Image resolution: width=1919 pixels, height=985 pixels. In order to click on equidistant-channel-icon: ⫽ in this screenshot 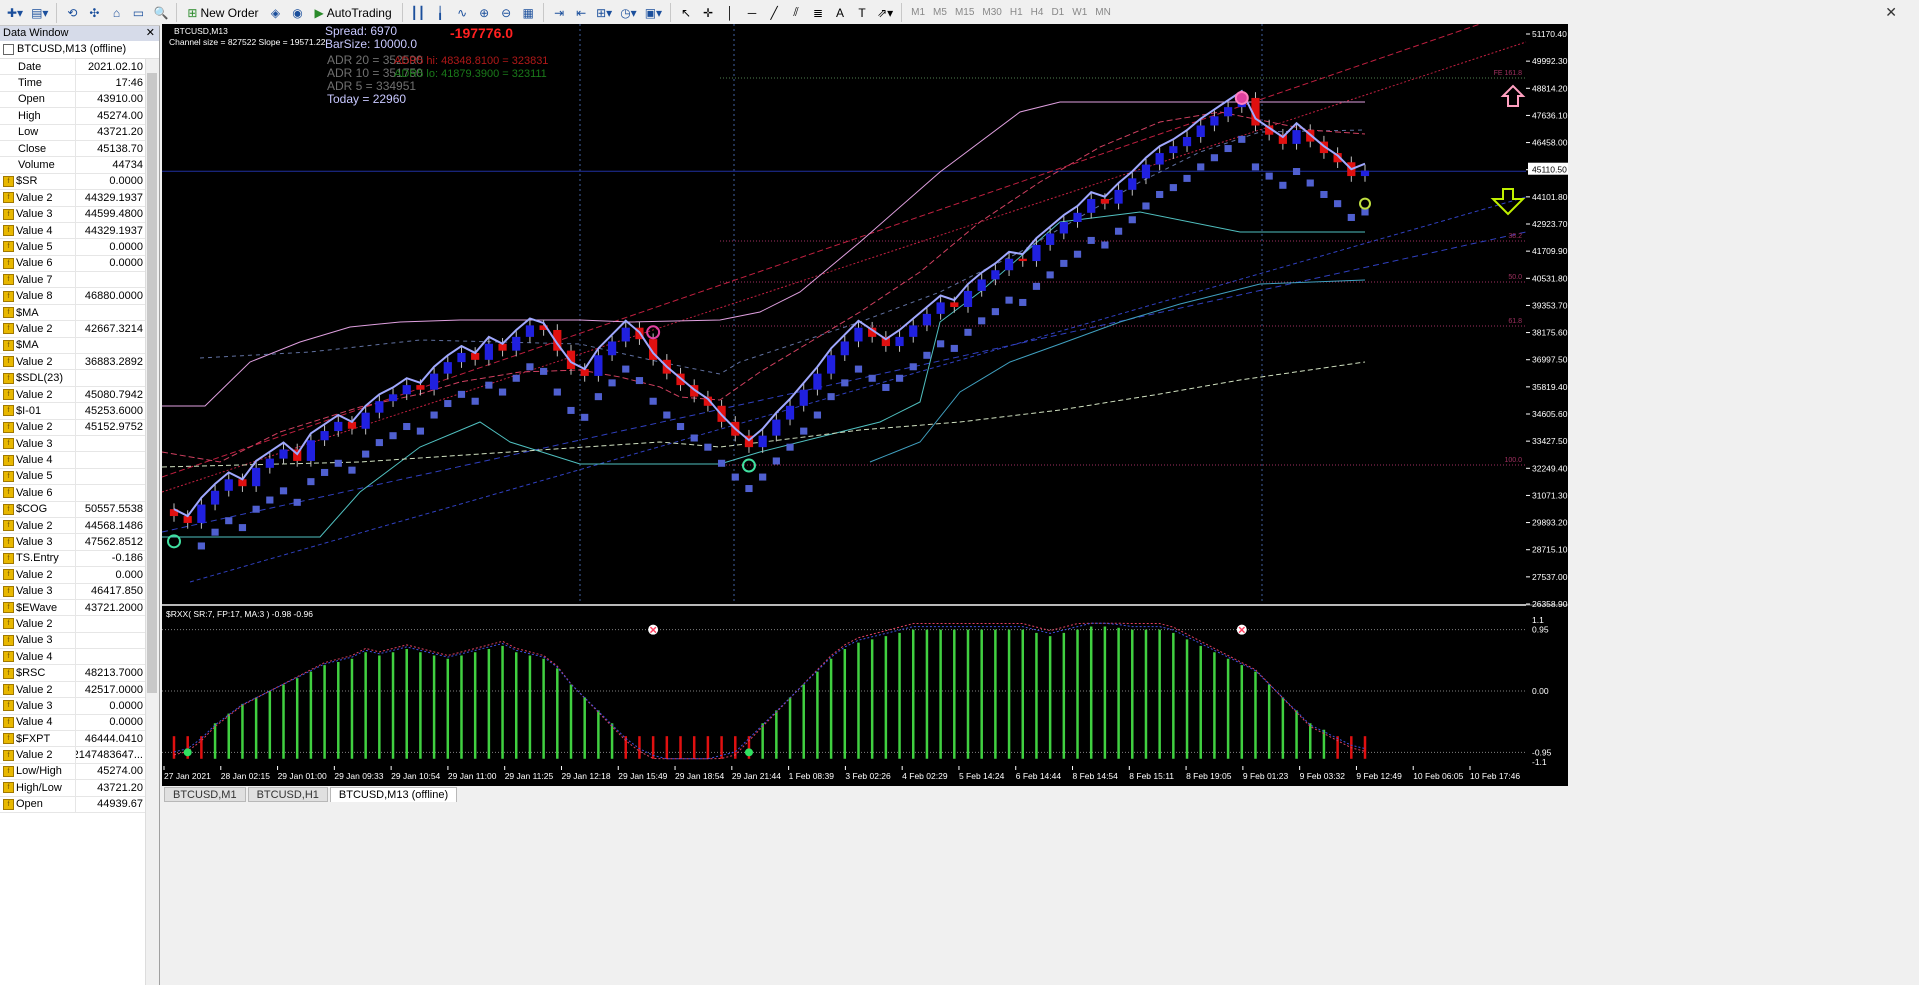, I will do `click(796, 12)`.